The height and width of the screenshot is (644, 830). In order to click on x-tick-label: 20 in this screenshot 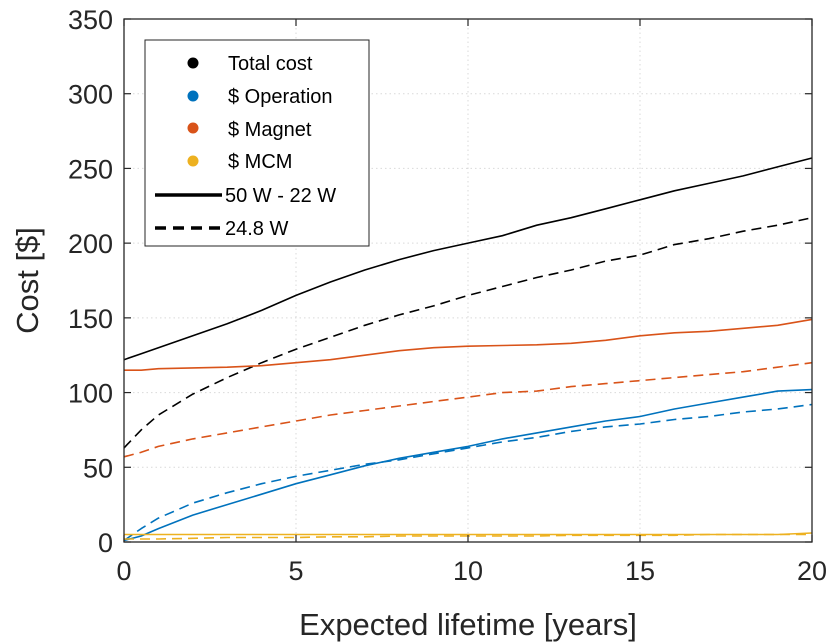, I will do `click(812, 571)`.